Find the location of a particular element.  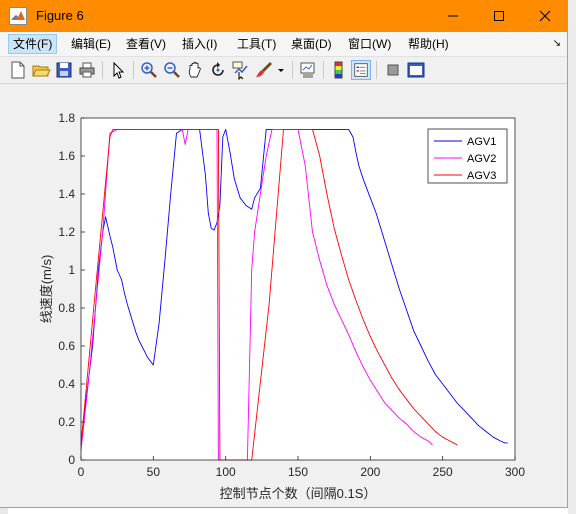

menu-help: 帮助(H) is located at coordinates (428, 44).